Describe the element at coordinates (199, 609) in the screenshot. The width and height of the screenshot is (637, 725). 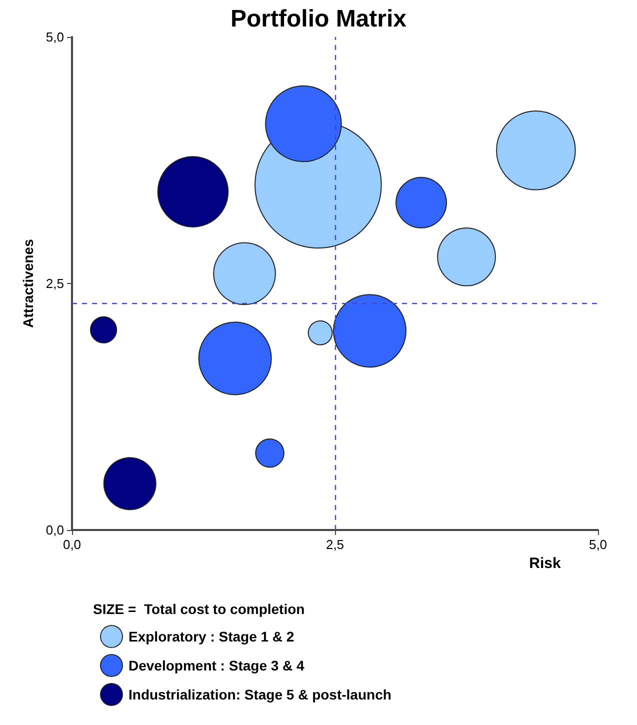
I see `legend-title: SIZE = Total cost to completion` at that location.